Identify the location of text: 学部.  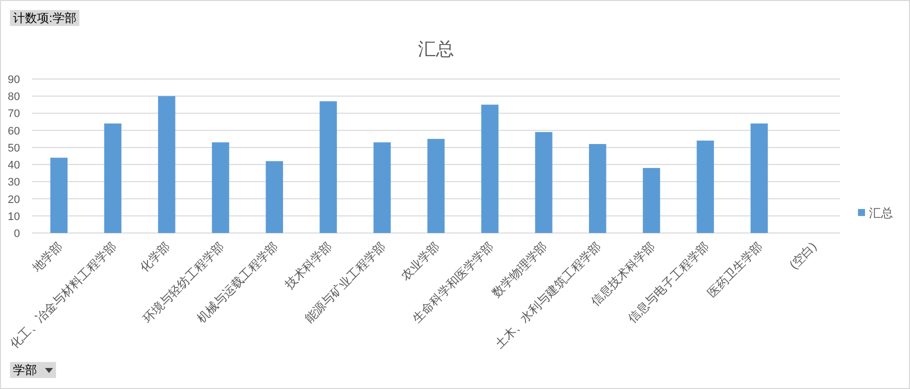
(25, 370).